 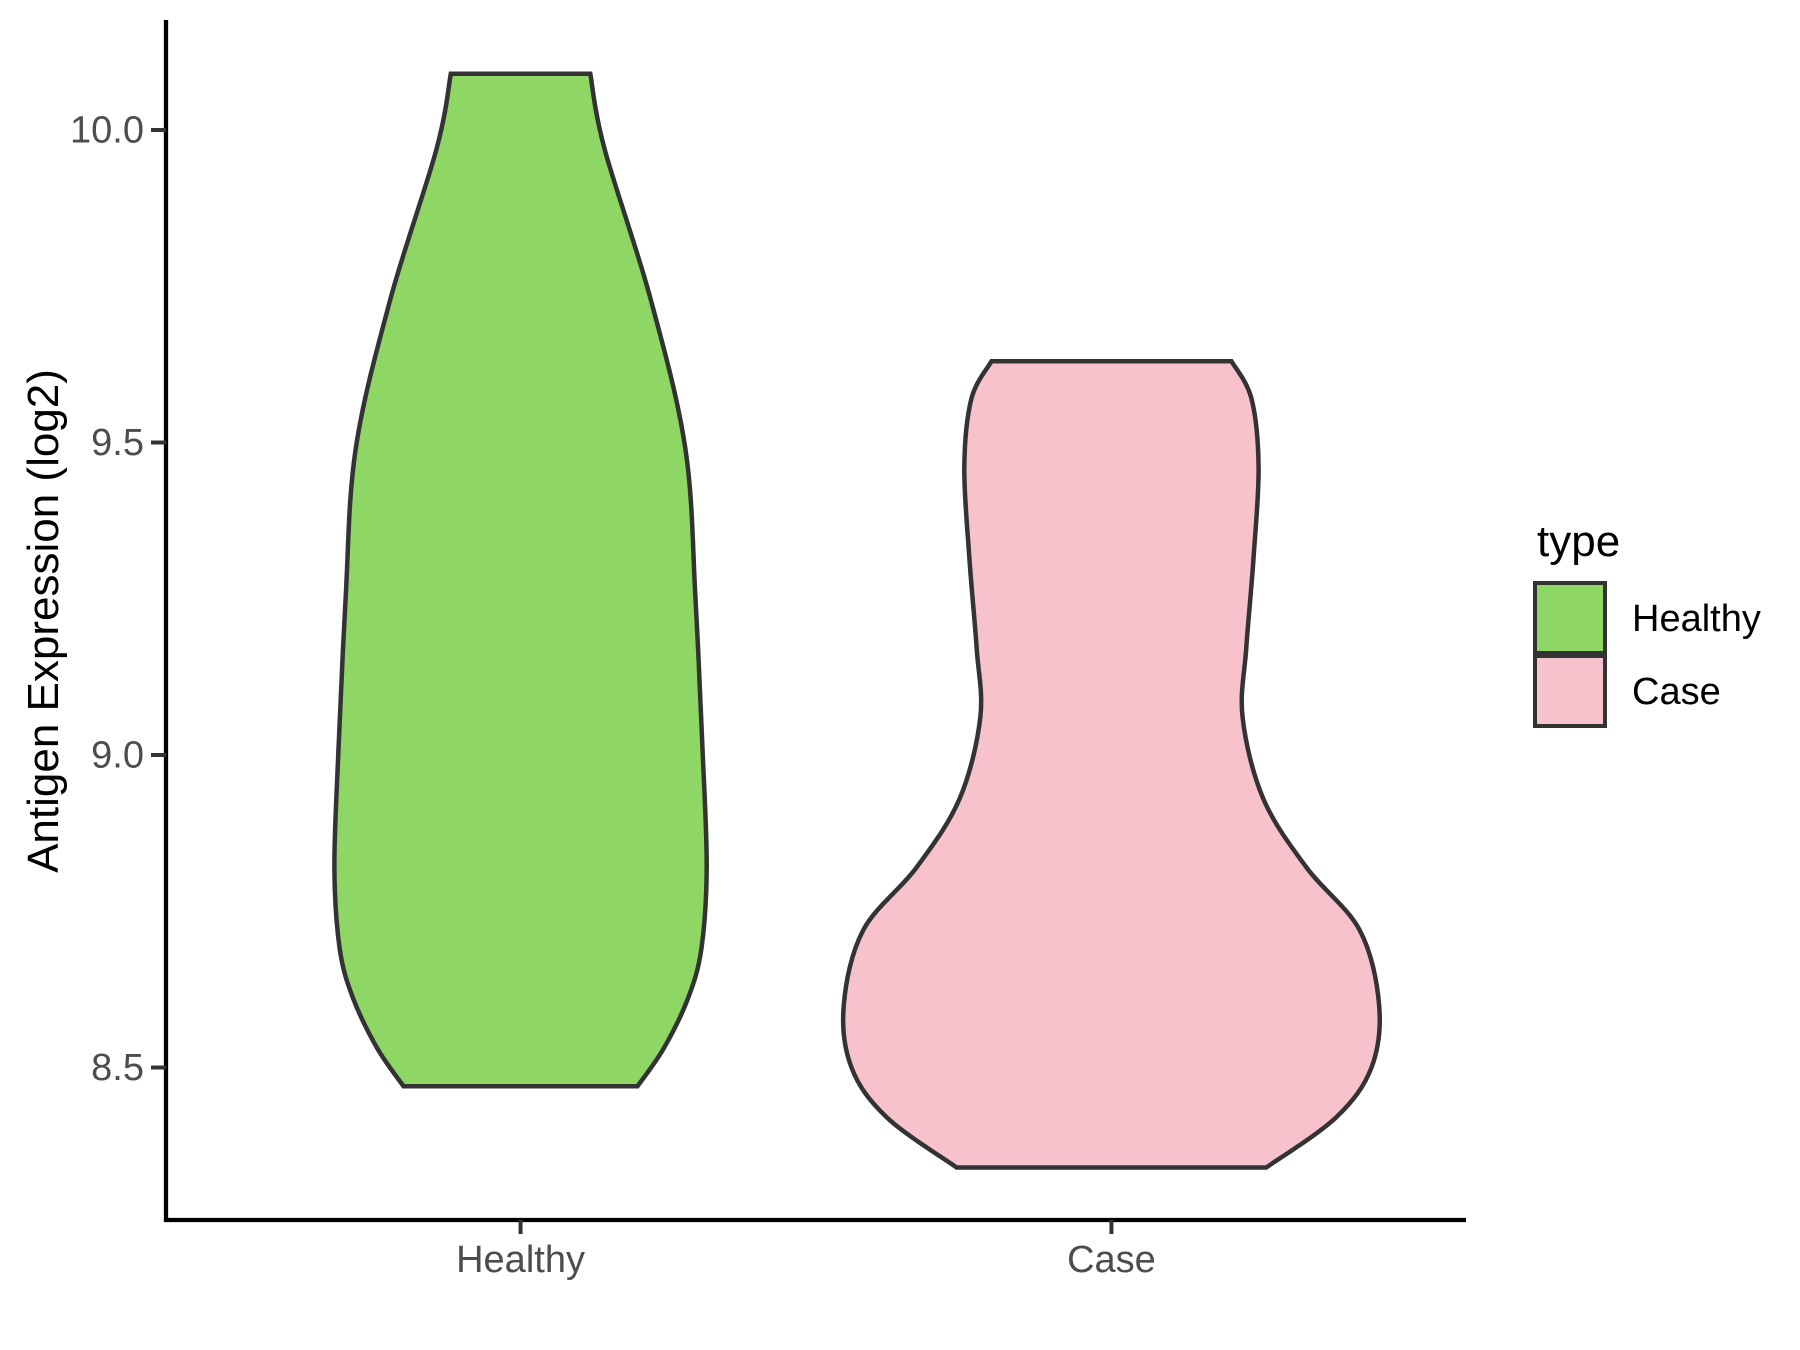 I want to click on legend-label-case: Case, so click(x=1676, y=692).